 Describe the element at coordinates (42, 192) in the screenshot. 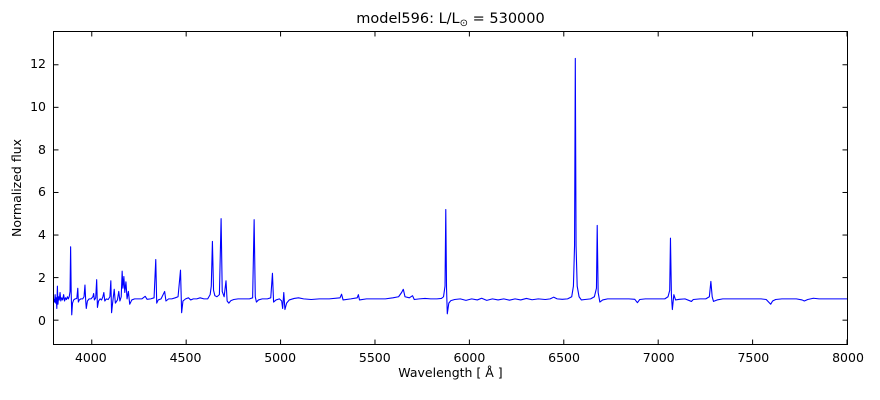

I see `y-tick-label: 6` at that location.